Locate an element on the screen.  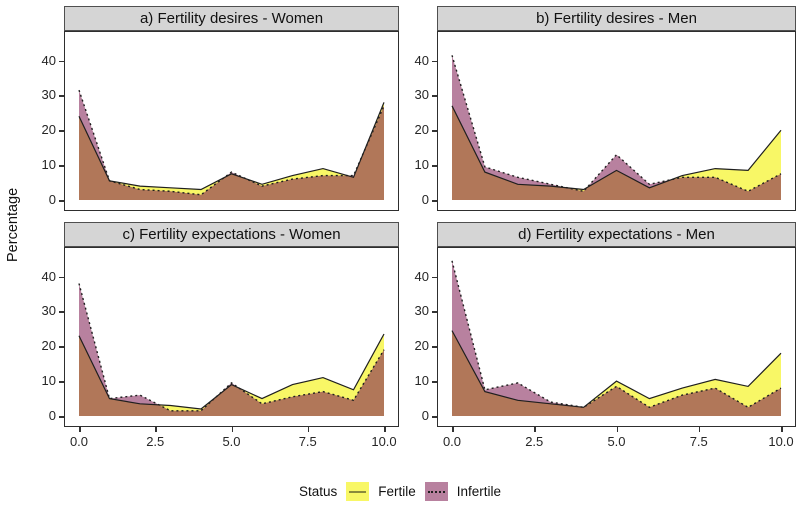
legend-title: Status is located at coordinates (318, 491).